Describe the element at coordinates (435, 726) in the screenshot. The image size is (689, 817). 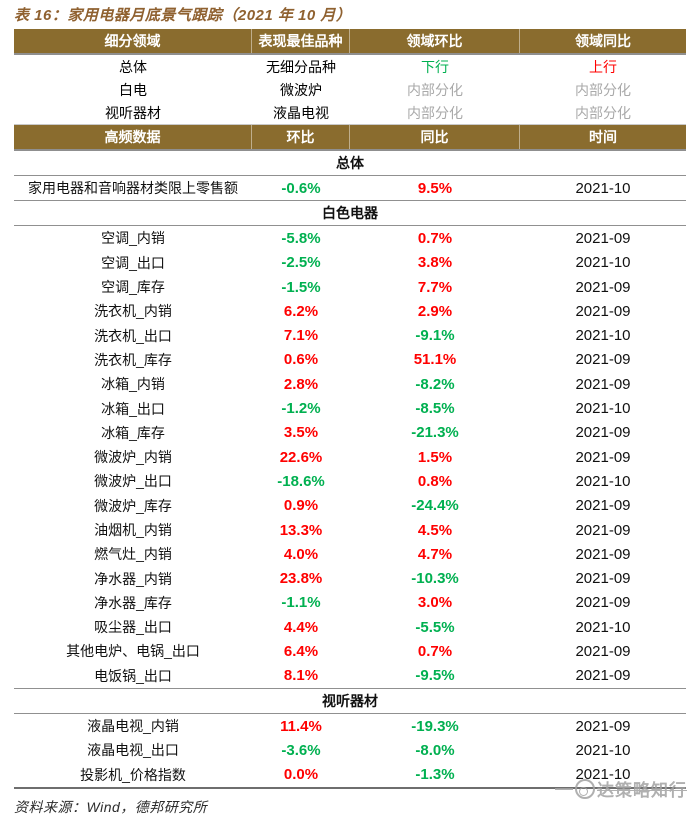
I see `yoy-cell: -19.3%` at that location.